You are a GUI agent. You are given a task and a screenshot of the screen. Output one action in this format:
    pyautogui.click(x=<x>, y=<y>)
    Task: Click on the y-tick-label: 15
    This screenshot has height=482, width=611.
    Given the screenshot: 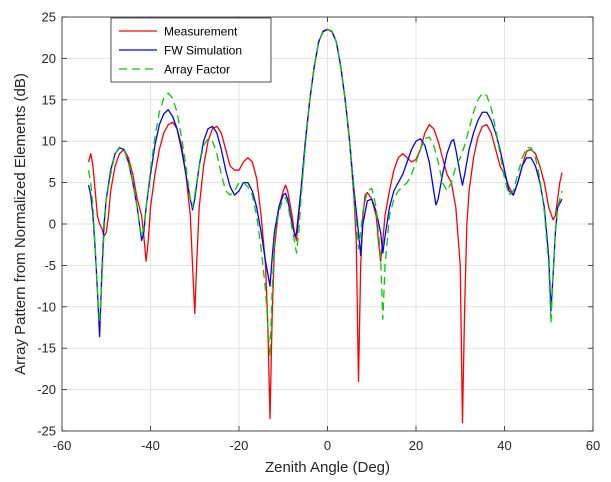 What is the action you would take?
    pyautogui.click(x=49, y=99)
    